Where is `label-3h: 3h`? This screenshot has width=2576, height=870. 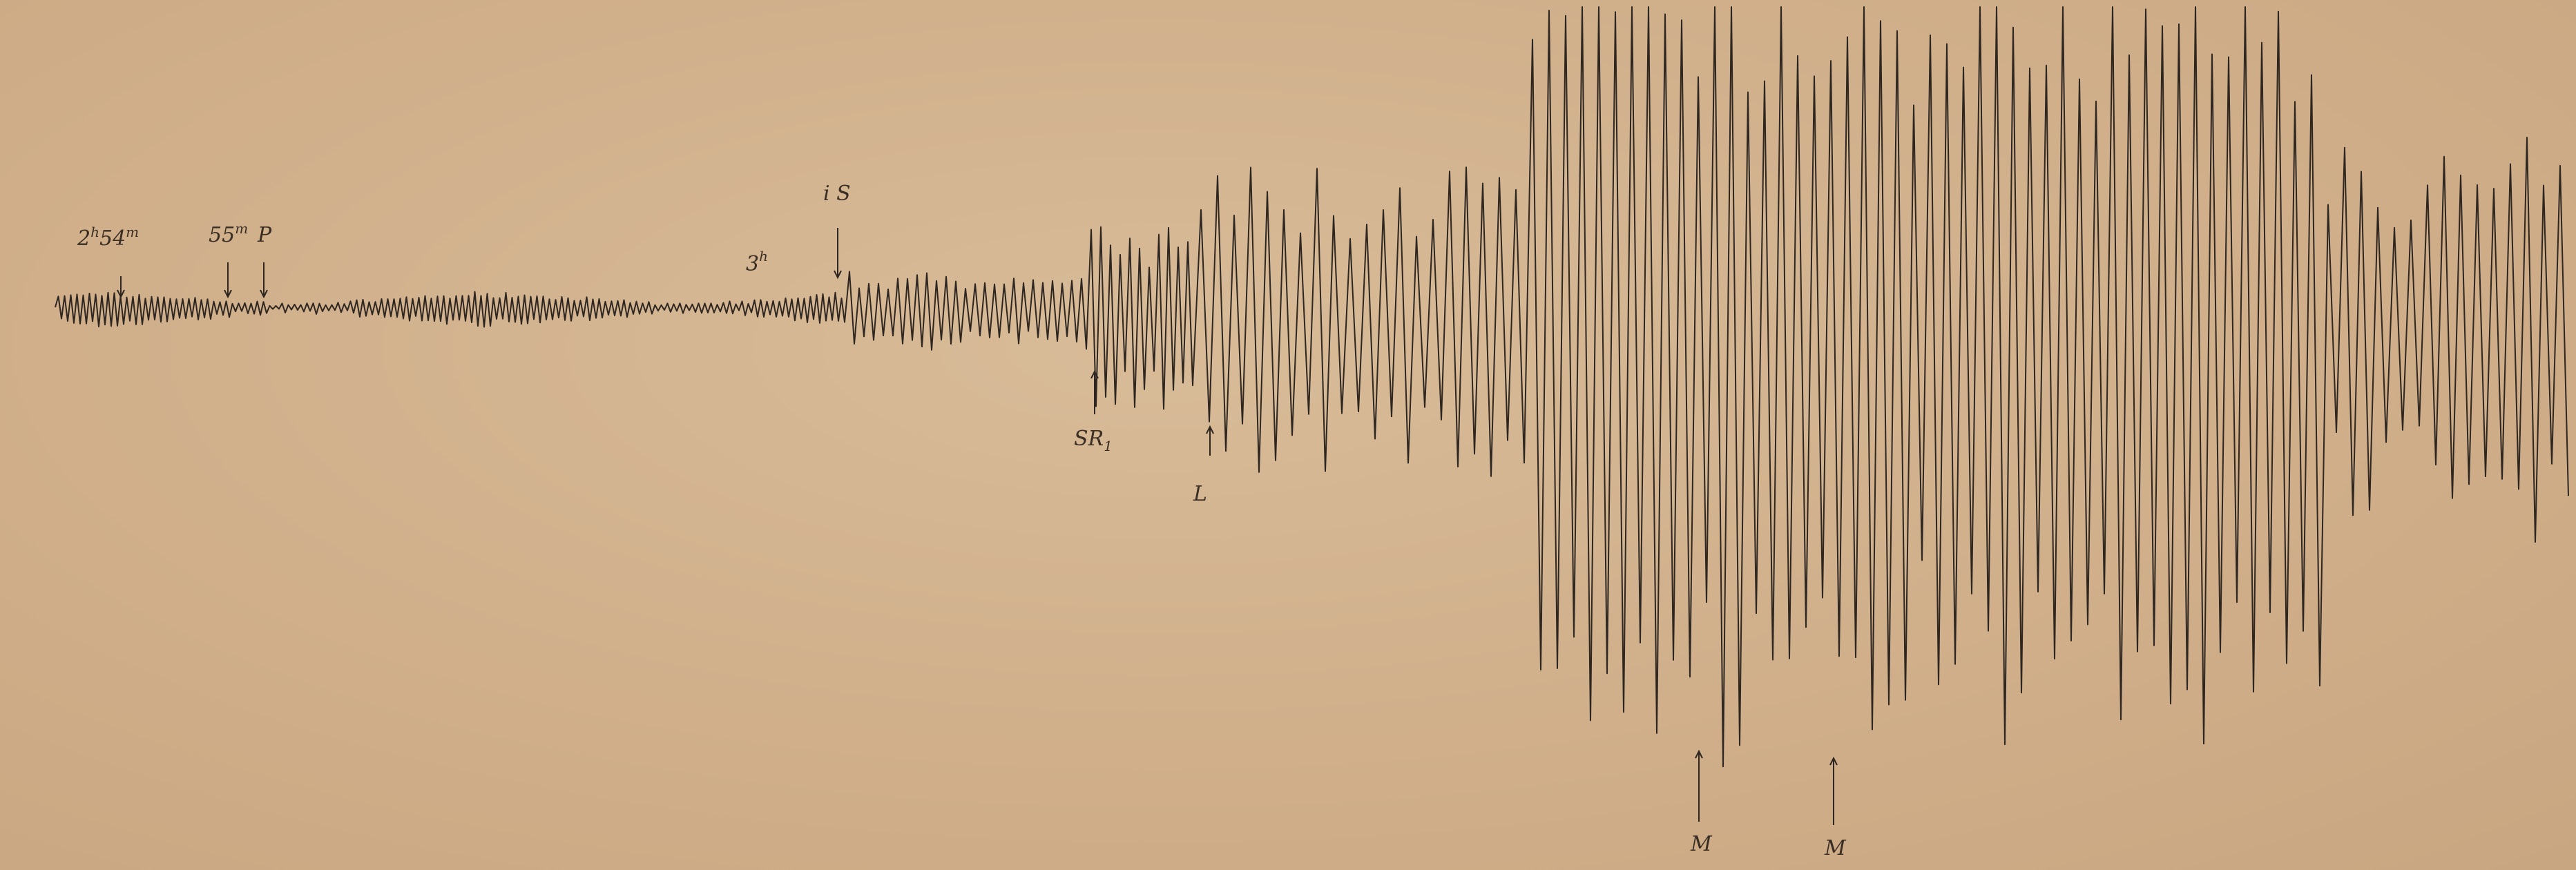
label-3h: 3h is located at coordinates (757, 262).